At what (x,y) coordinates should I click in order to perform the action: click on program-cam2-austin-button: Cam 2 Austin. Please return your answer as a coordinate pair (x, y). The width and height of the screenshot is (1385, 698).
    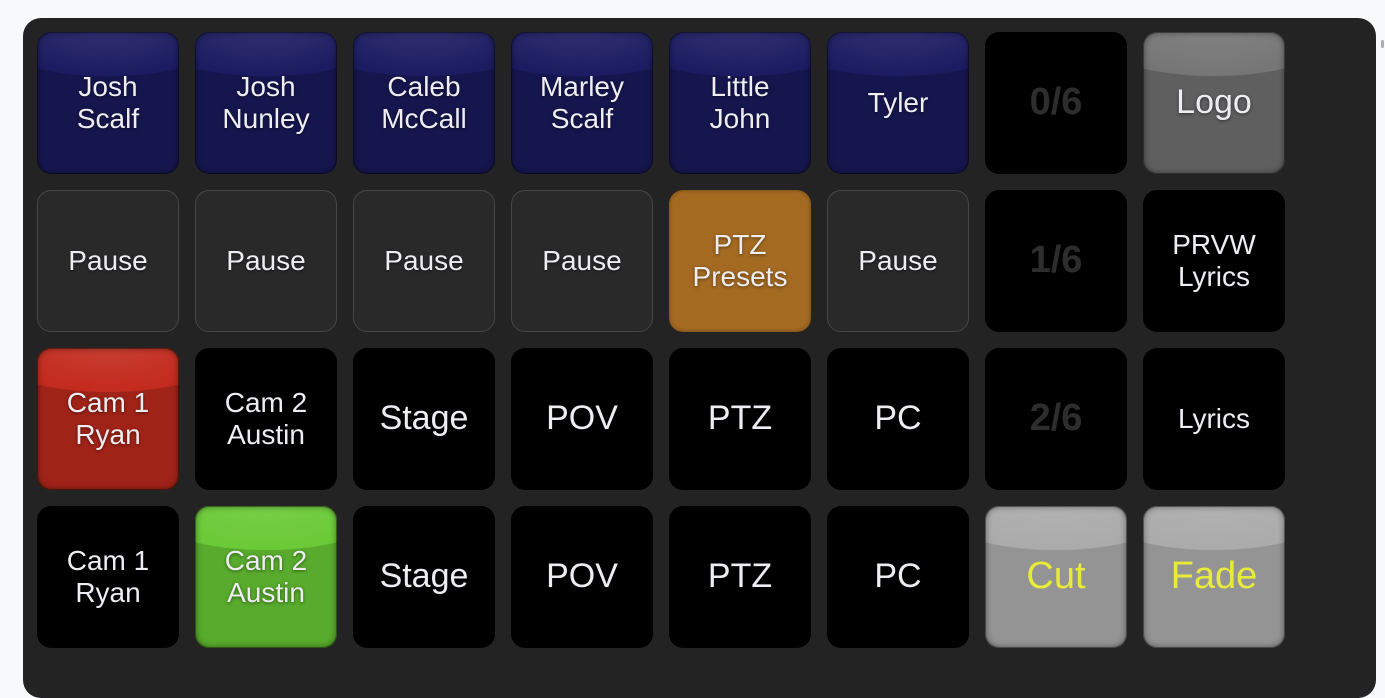
    Looking at the image, I should click on (266, 419).